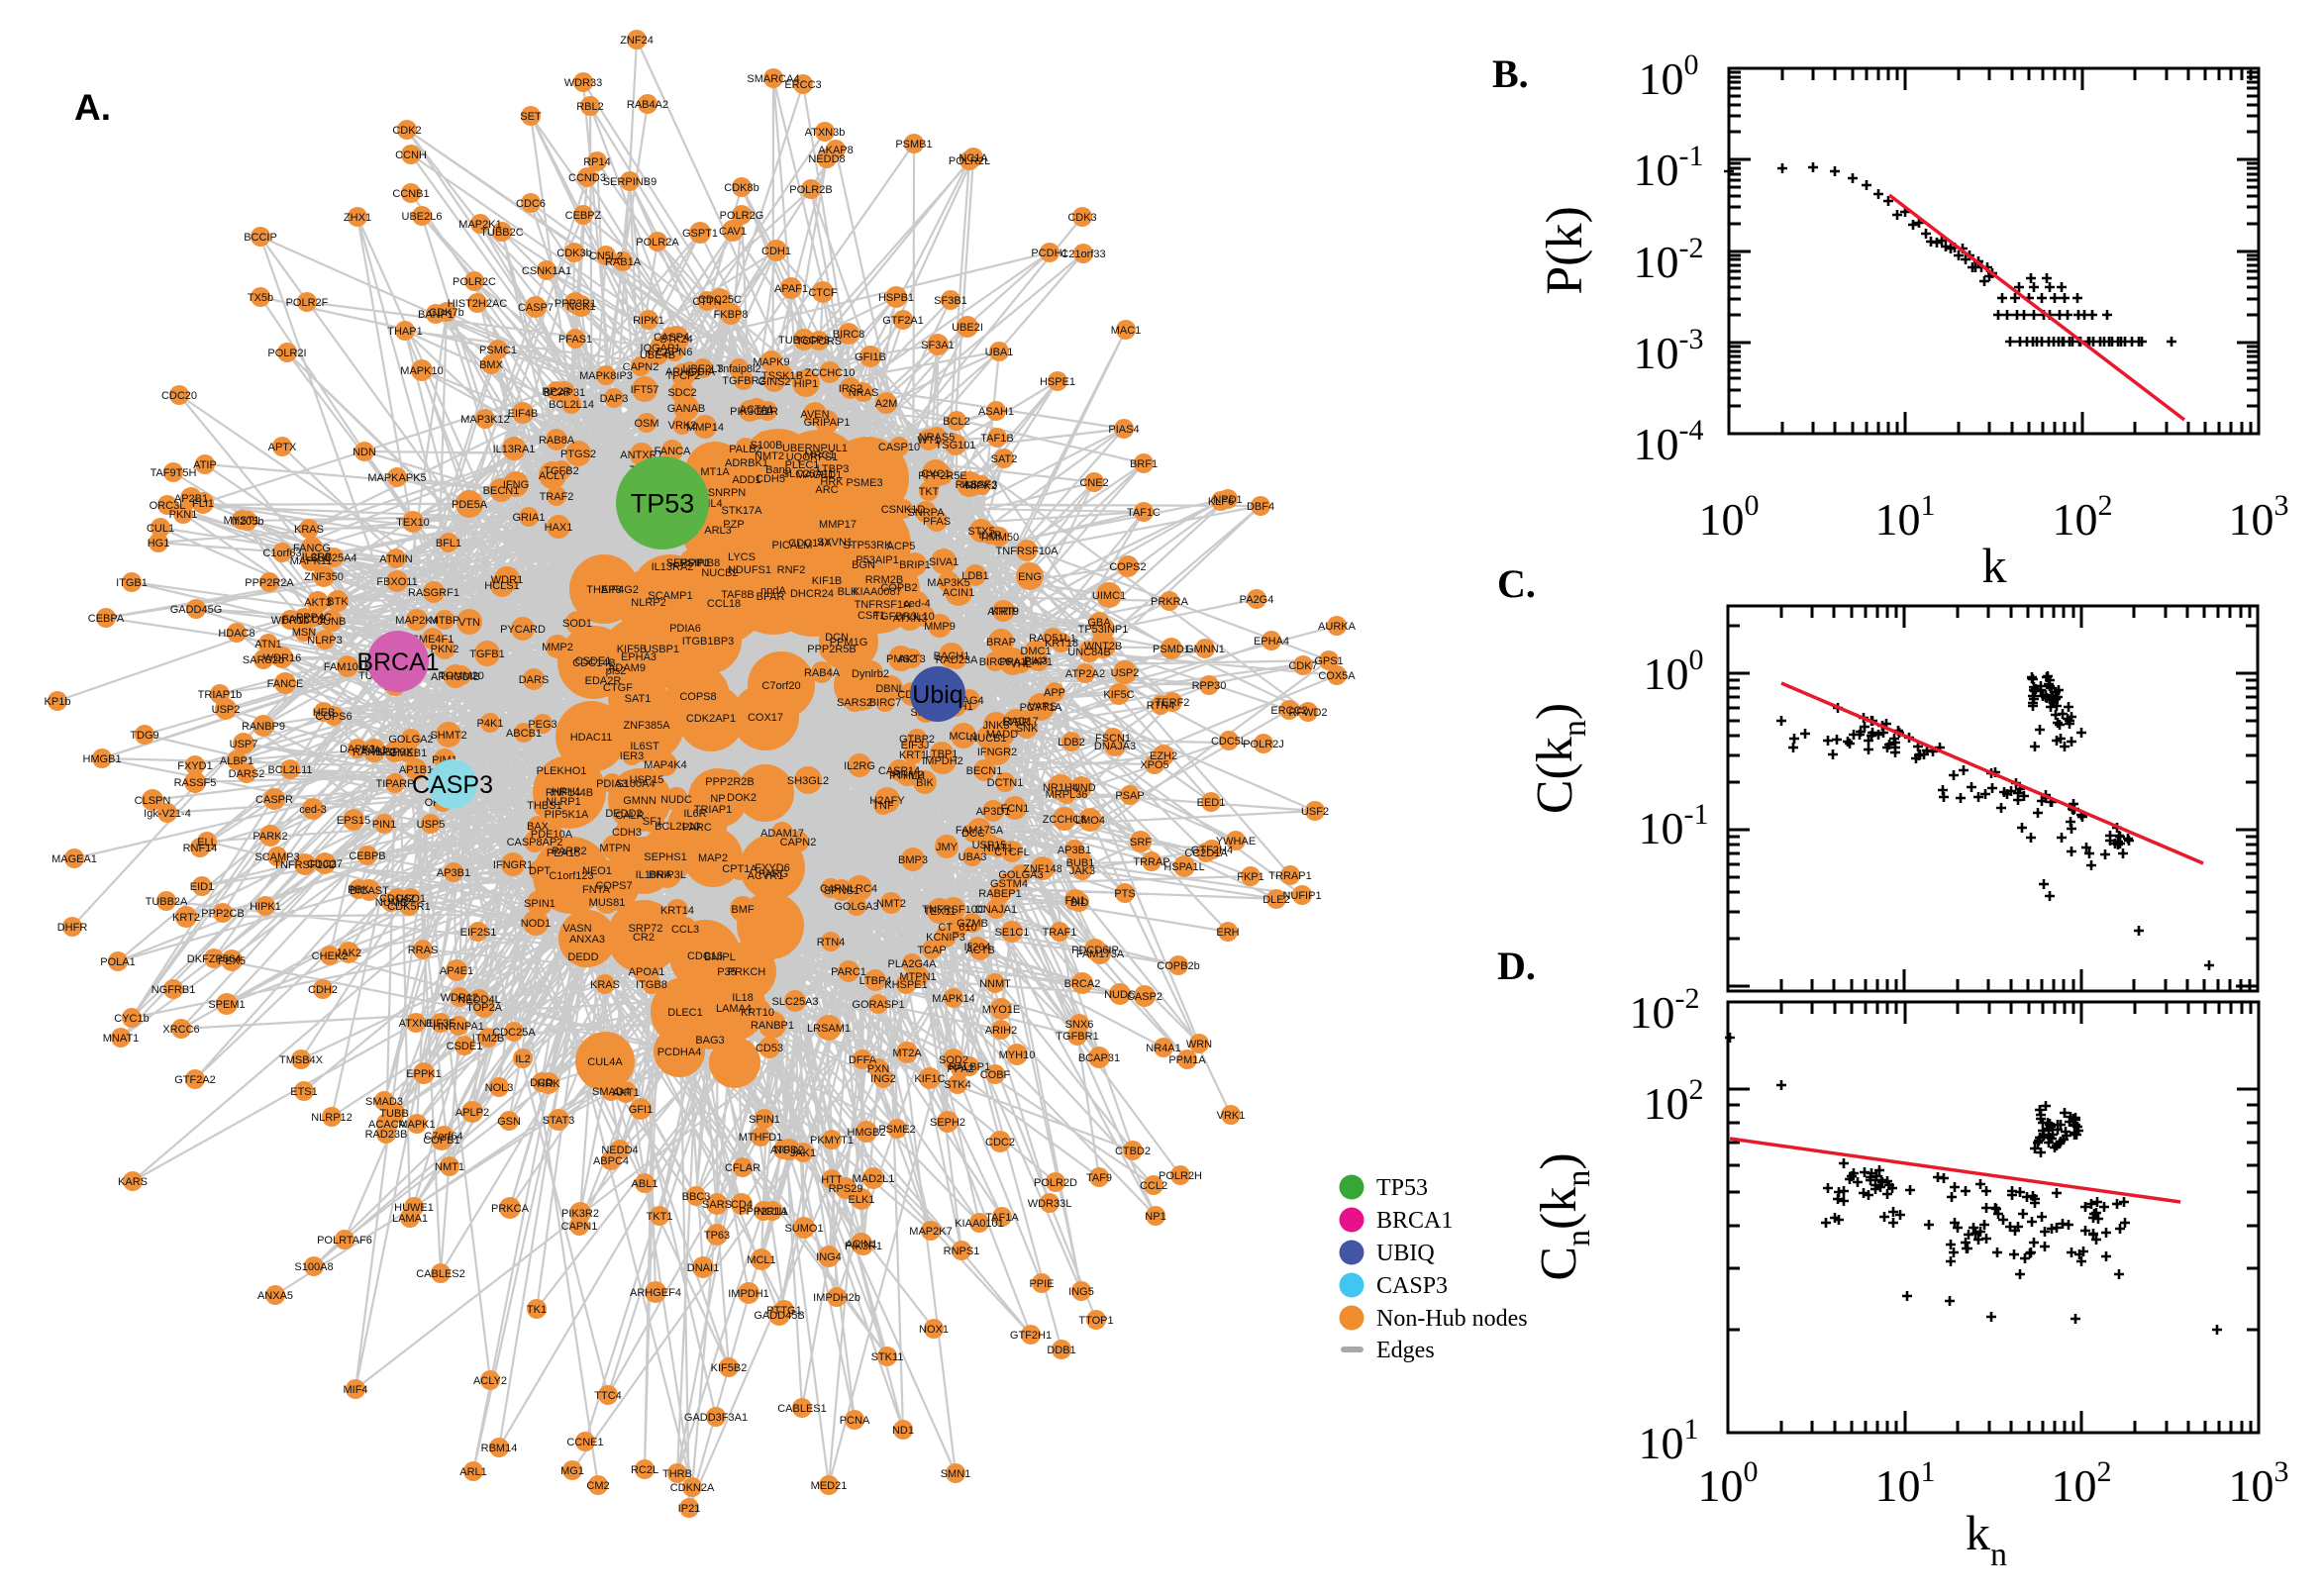 The image size is (2323, 1596). Describe the element at coordinates (1099, 1178) in the screenshot. I see `svg-text: TAF9` at that location.